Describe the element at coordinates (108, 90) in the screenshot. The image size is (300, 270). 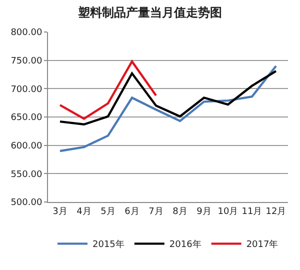
I see `line-series` at that location.